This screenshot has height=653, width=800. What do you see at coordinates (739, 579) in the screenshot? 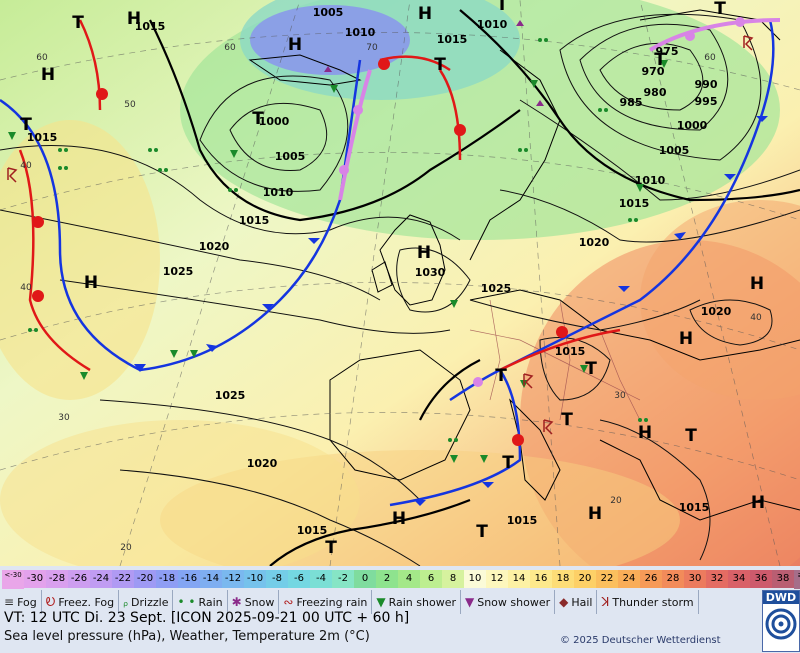
I see `scale-cell: 34` at bounding box center [739, 579].